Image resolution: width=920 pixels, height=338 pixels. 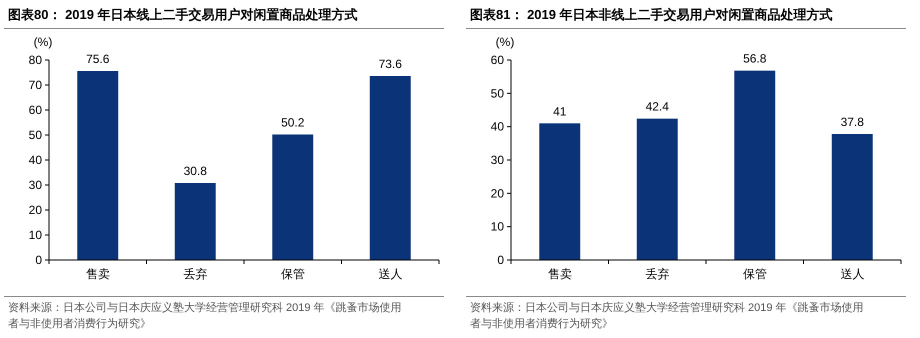 What do you see at coordinates (658, 107) in the screenshot?
I see `data-label: 42.4` at bounding box center [658, 107].